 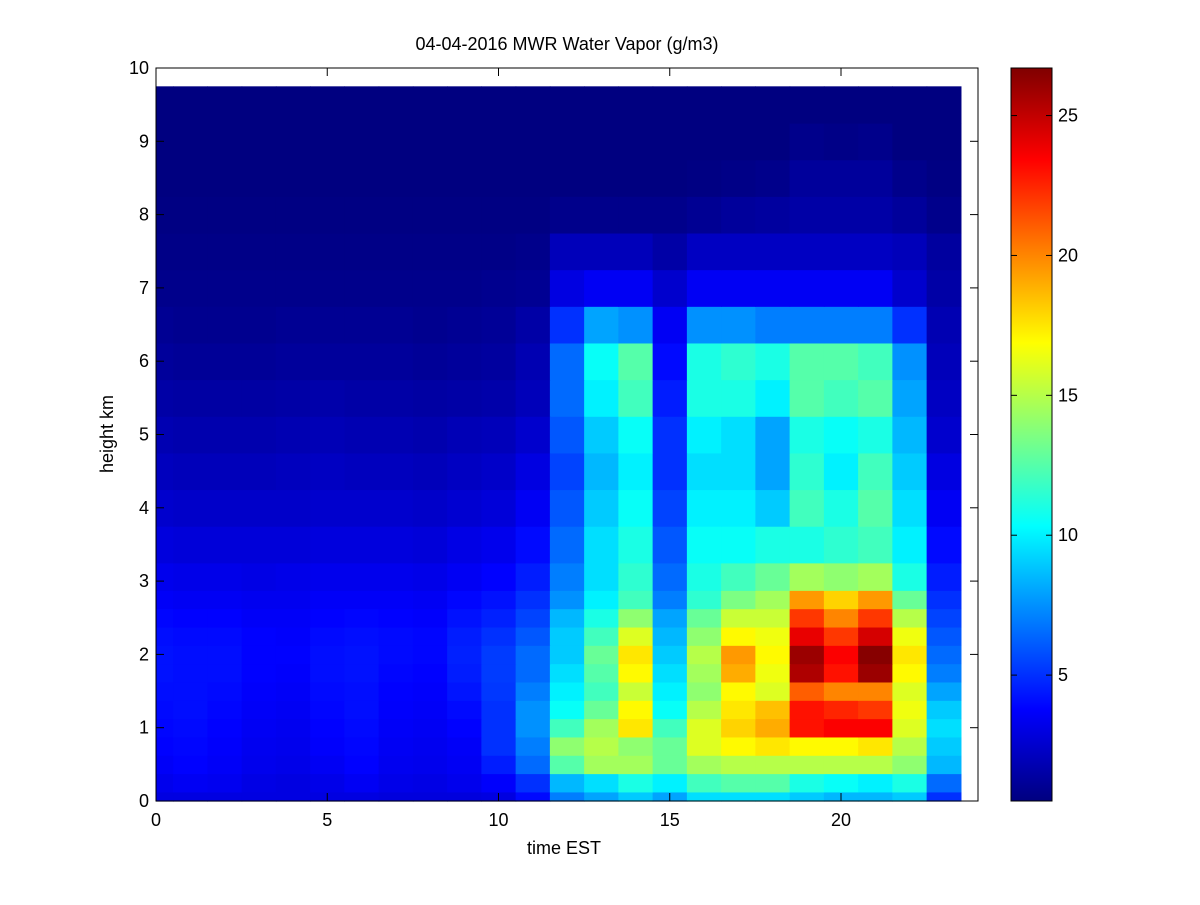 I want to click on colorbar-tick-label: 10, so click(x=1068, y=535).